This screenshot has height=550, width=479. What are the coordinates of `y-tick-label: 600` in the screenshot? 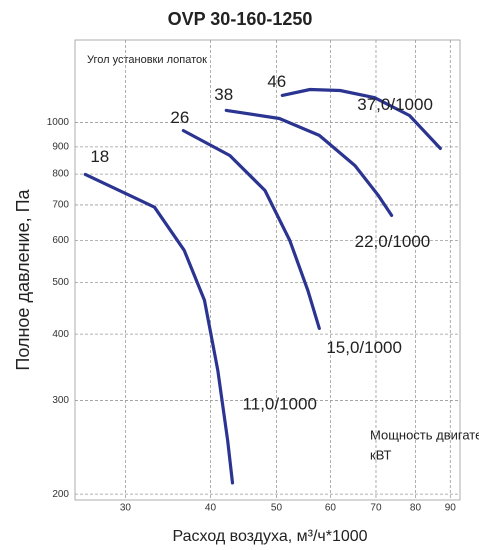 It's located at (60, 240).